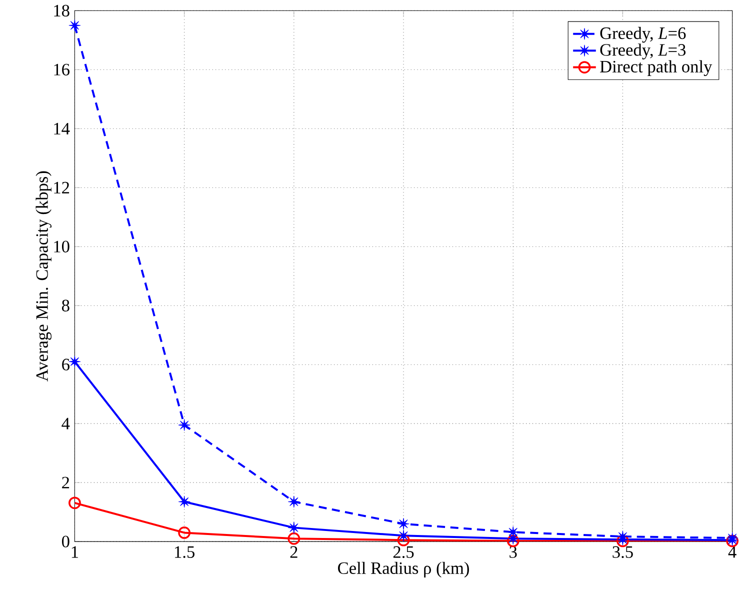  Describe the element at coordinates (656, 68) in the screenshot. I see `legend-label: Direct path only` at that location.